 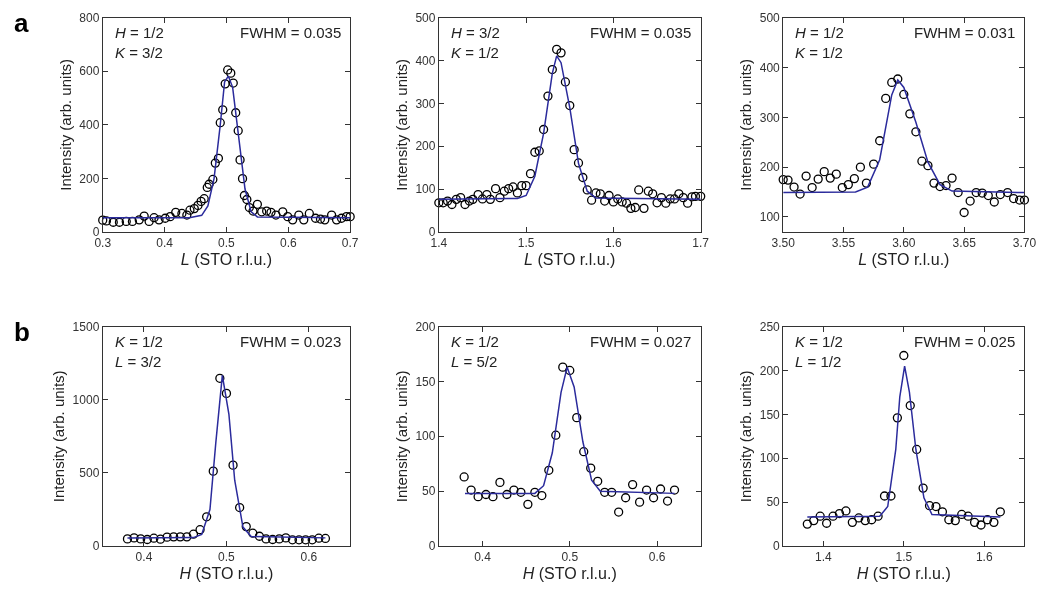 I want to click on x-tick-label: 3.50, so click(x=783, y=243).